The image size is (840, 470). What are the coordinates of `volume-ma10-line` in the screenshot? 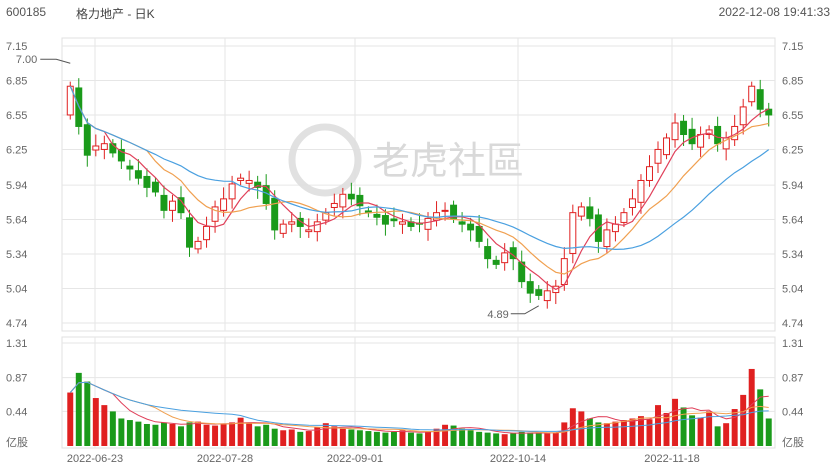 It's located at (419, 407).